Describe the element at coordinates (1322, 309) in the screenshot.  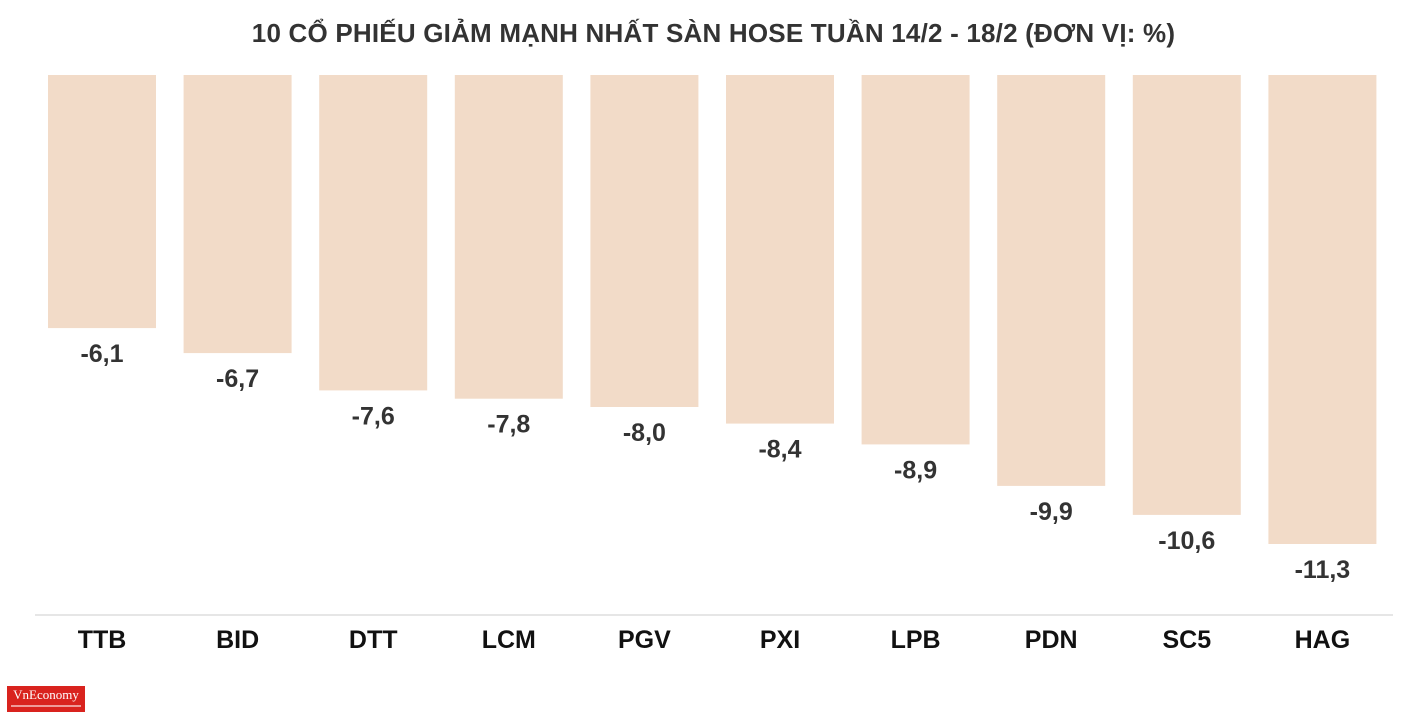
I see `bar-hag` at that location.